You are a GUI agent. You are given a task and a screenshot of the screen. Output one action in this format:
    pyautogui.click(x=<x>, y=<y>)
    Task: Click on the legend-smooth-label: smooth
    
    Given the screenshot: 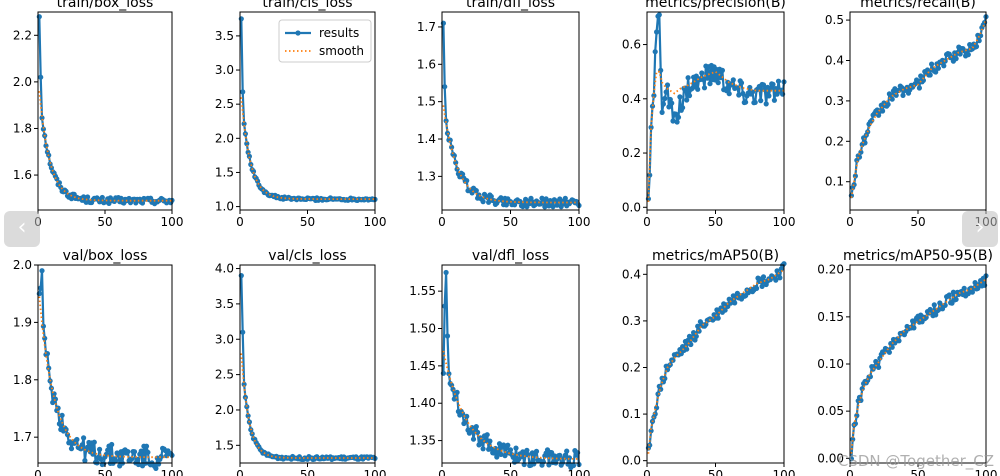 What is the action you would take?
    pyautogui.click(x=341, y=51)
    